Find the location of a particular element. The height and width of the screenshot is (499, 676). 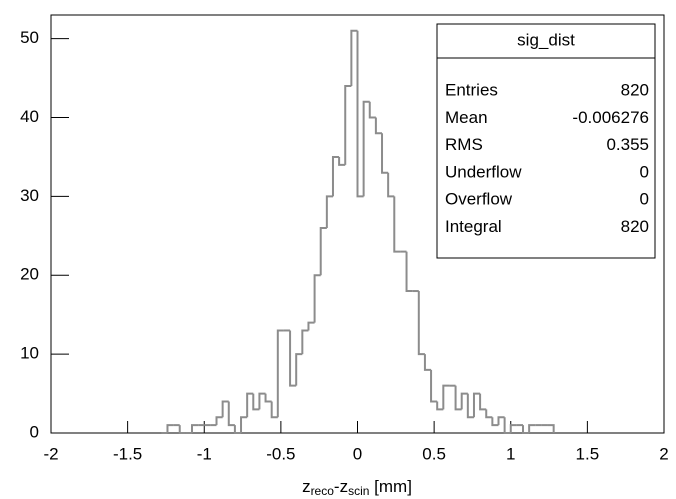

x-label-part: -z is located at coordinates (341, 486).